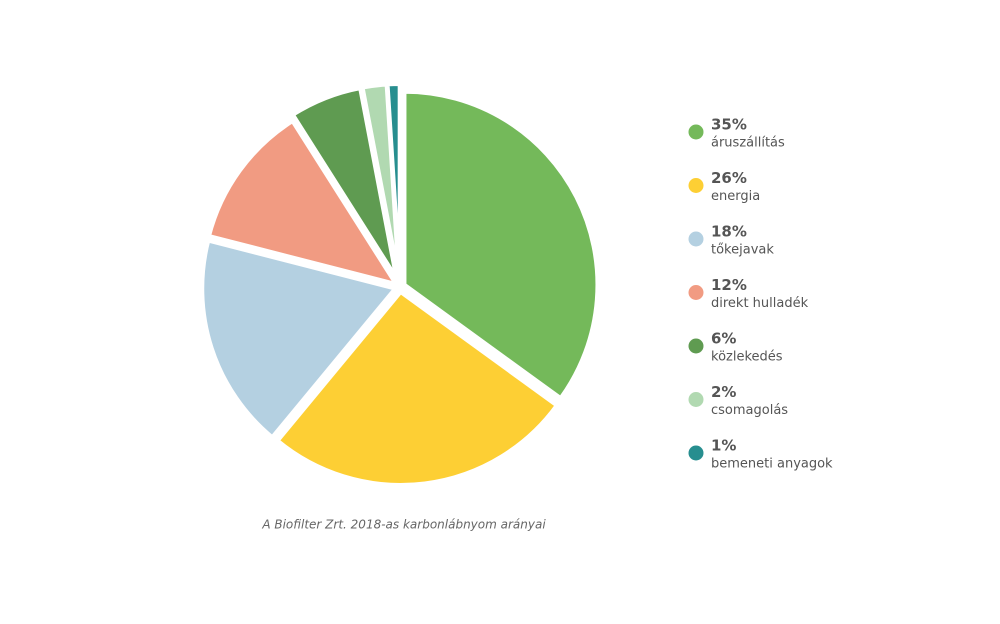 Image resolution: width=1000 pixels, height=624 pixels. I want to click on legend-label: tőkejavak, so click(742, 250).